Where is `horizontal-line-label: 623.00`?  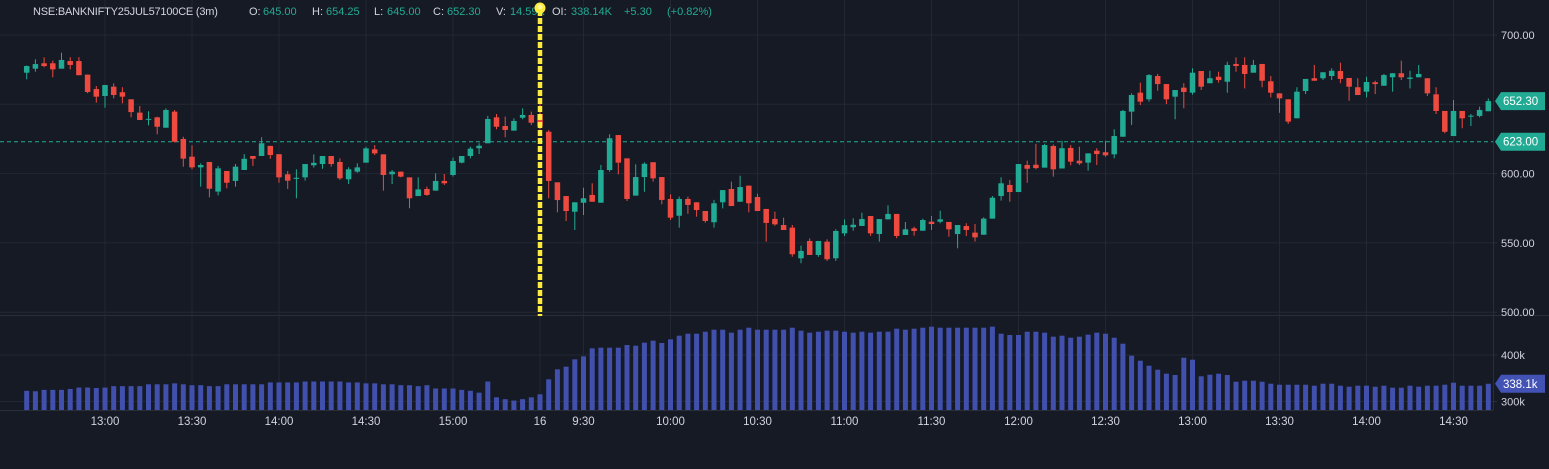 horizontal-line-label: 623.00 is located at coordinates (1520, 141).